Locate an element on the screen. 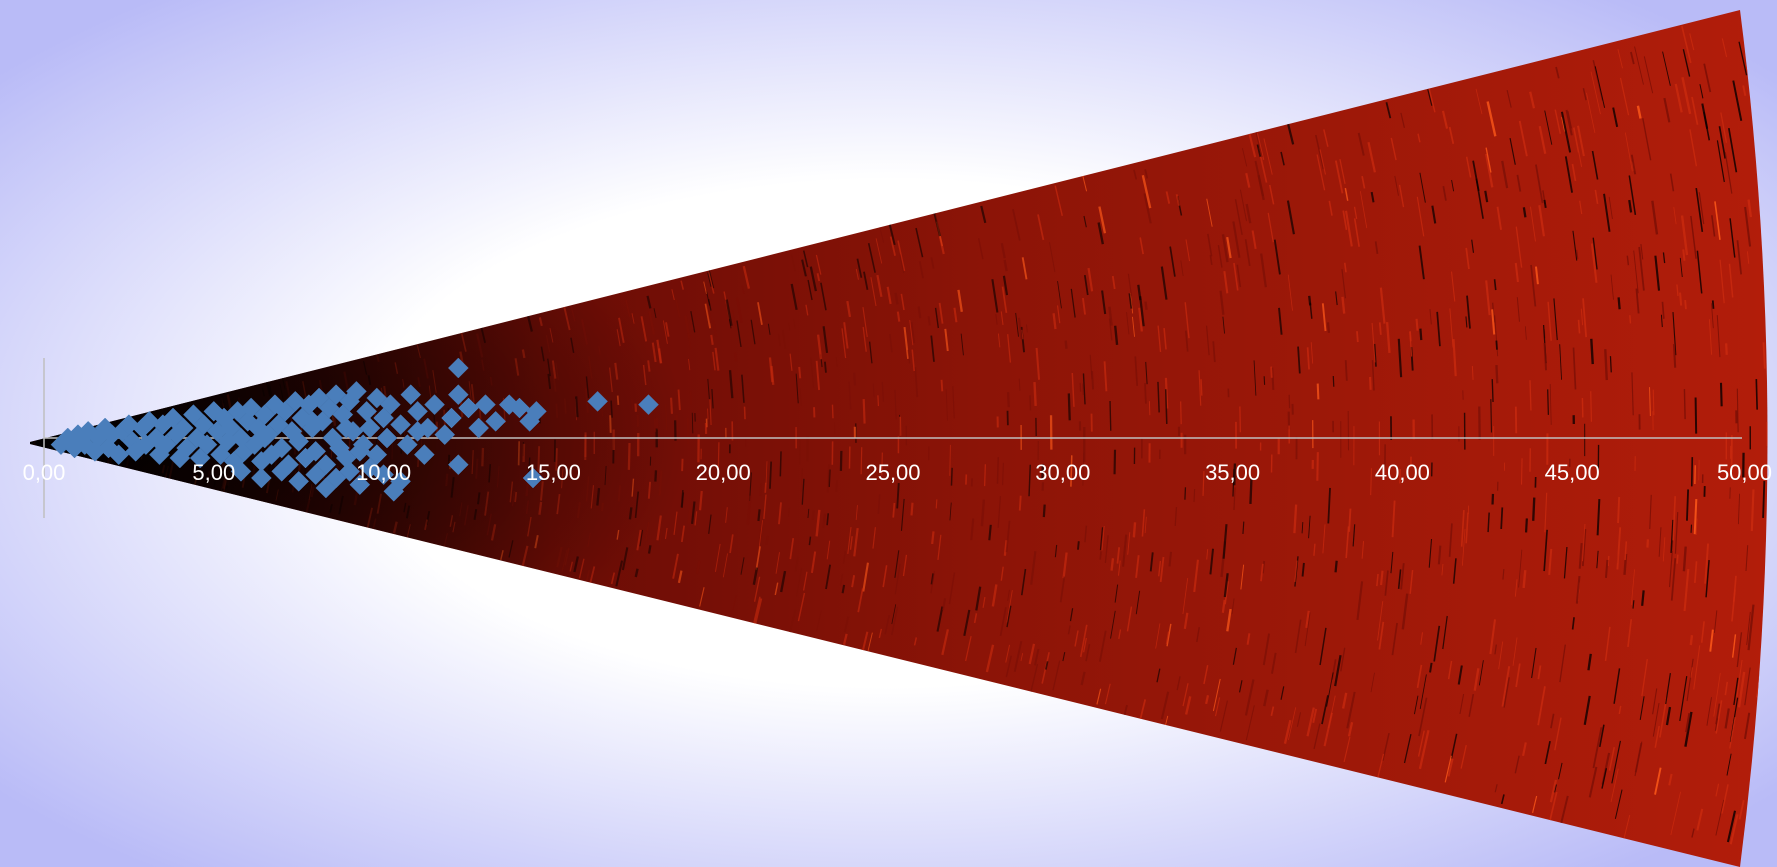 The image size is (1777, 867). x-tick-label: 0,00 is located at coordinates (44, 472).